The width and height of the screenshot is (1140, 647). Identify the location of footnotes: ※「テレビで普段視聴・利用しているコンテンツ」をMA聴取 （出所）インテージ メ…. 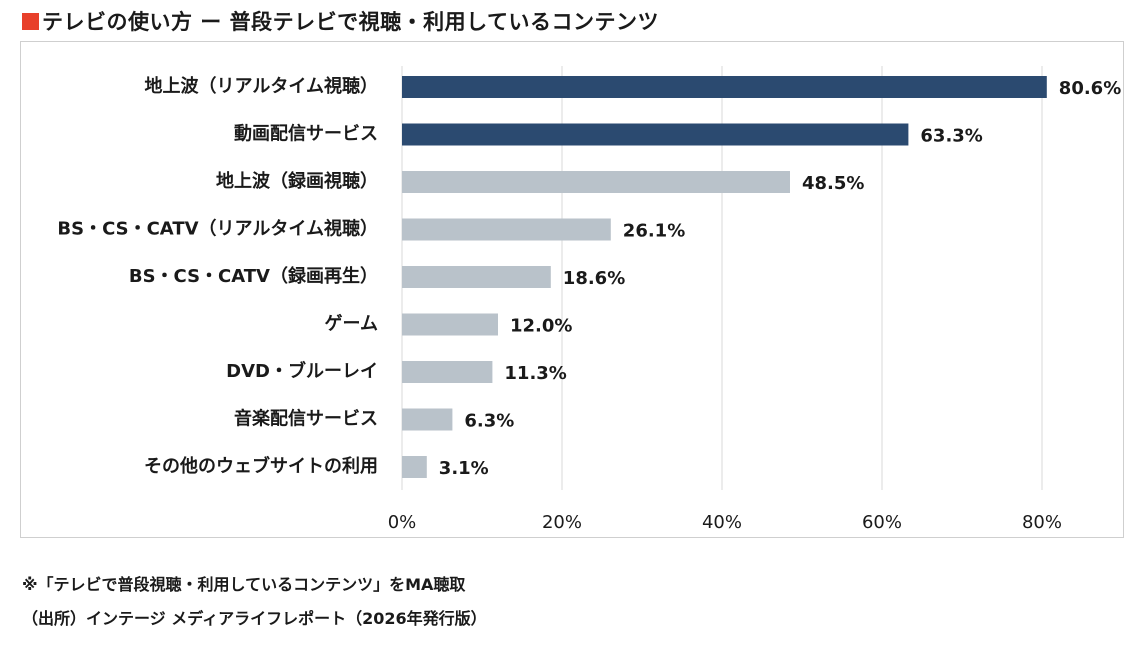
(254, 602).